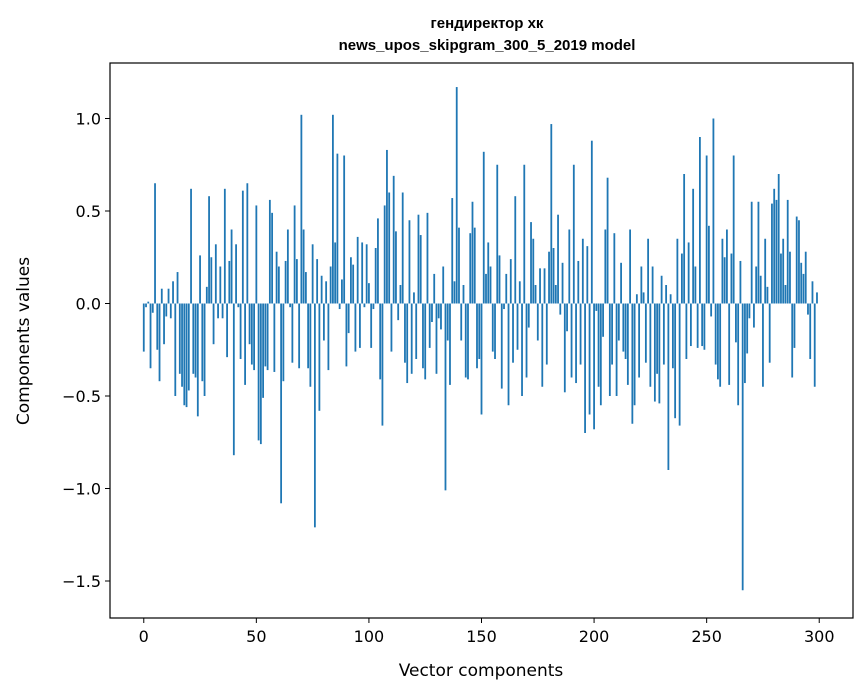  I want to click on y-tick-label: 1.0, so click(88, 119).